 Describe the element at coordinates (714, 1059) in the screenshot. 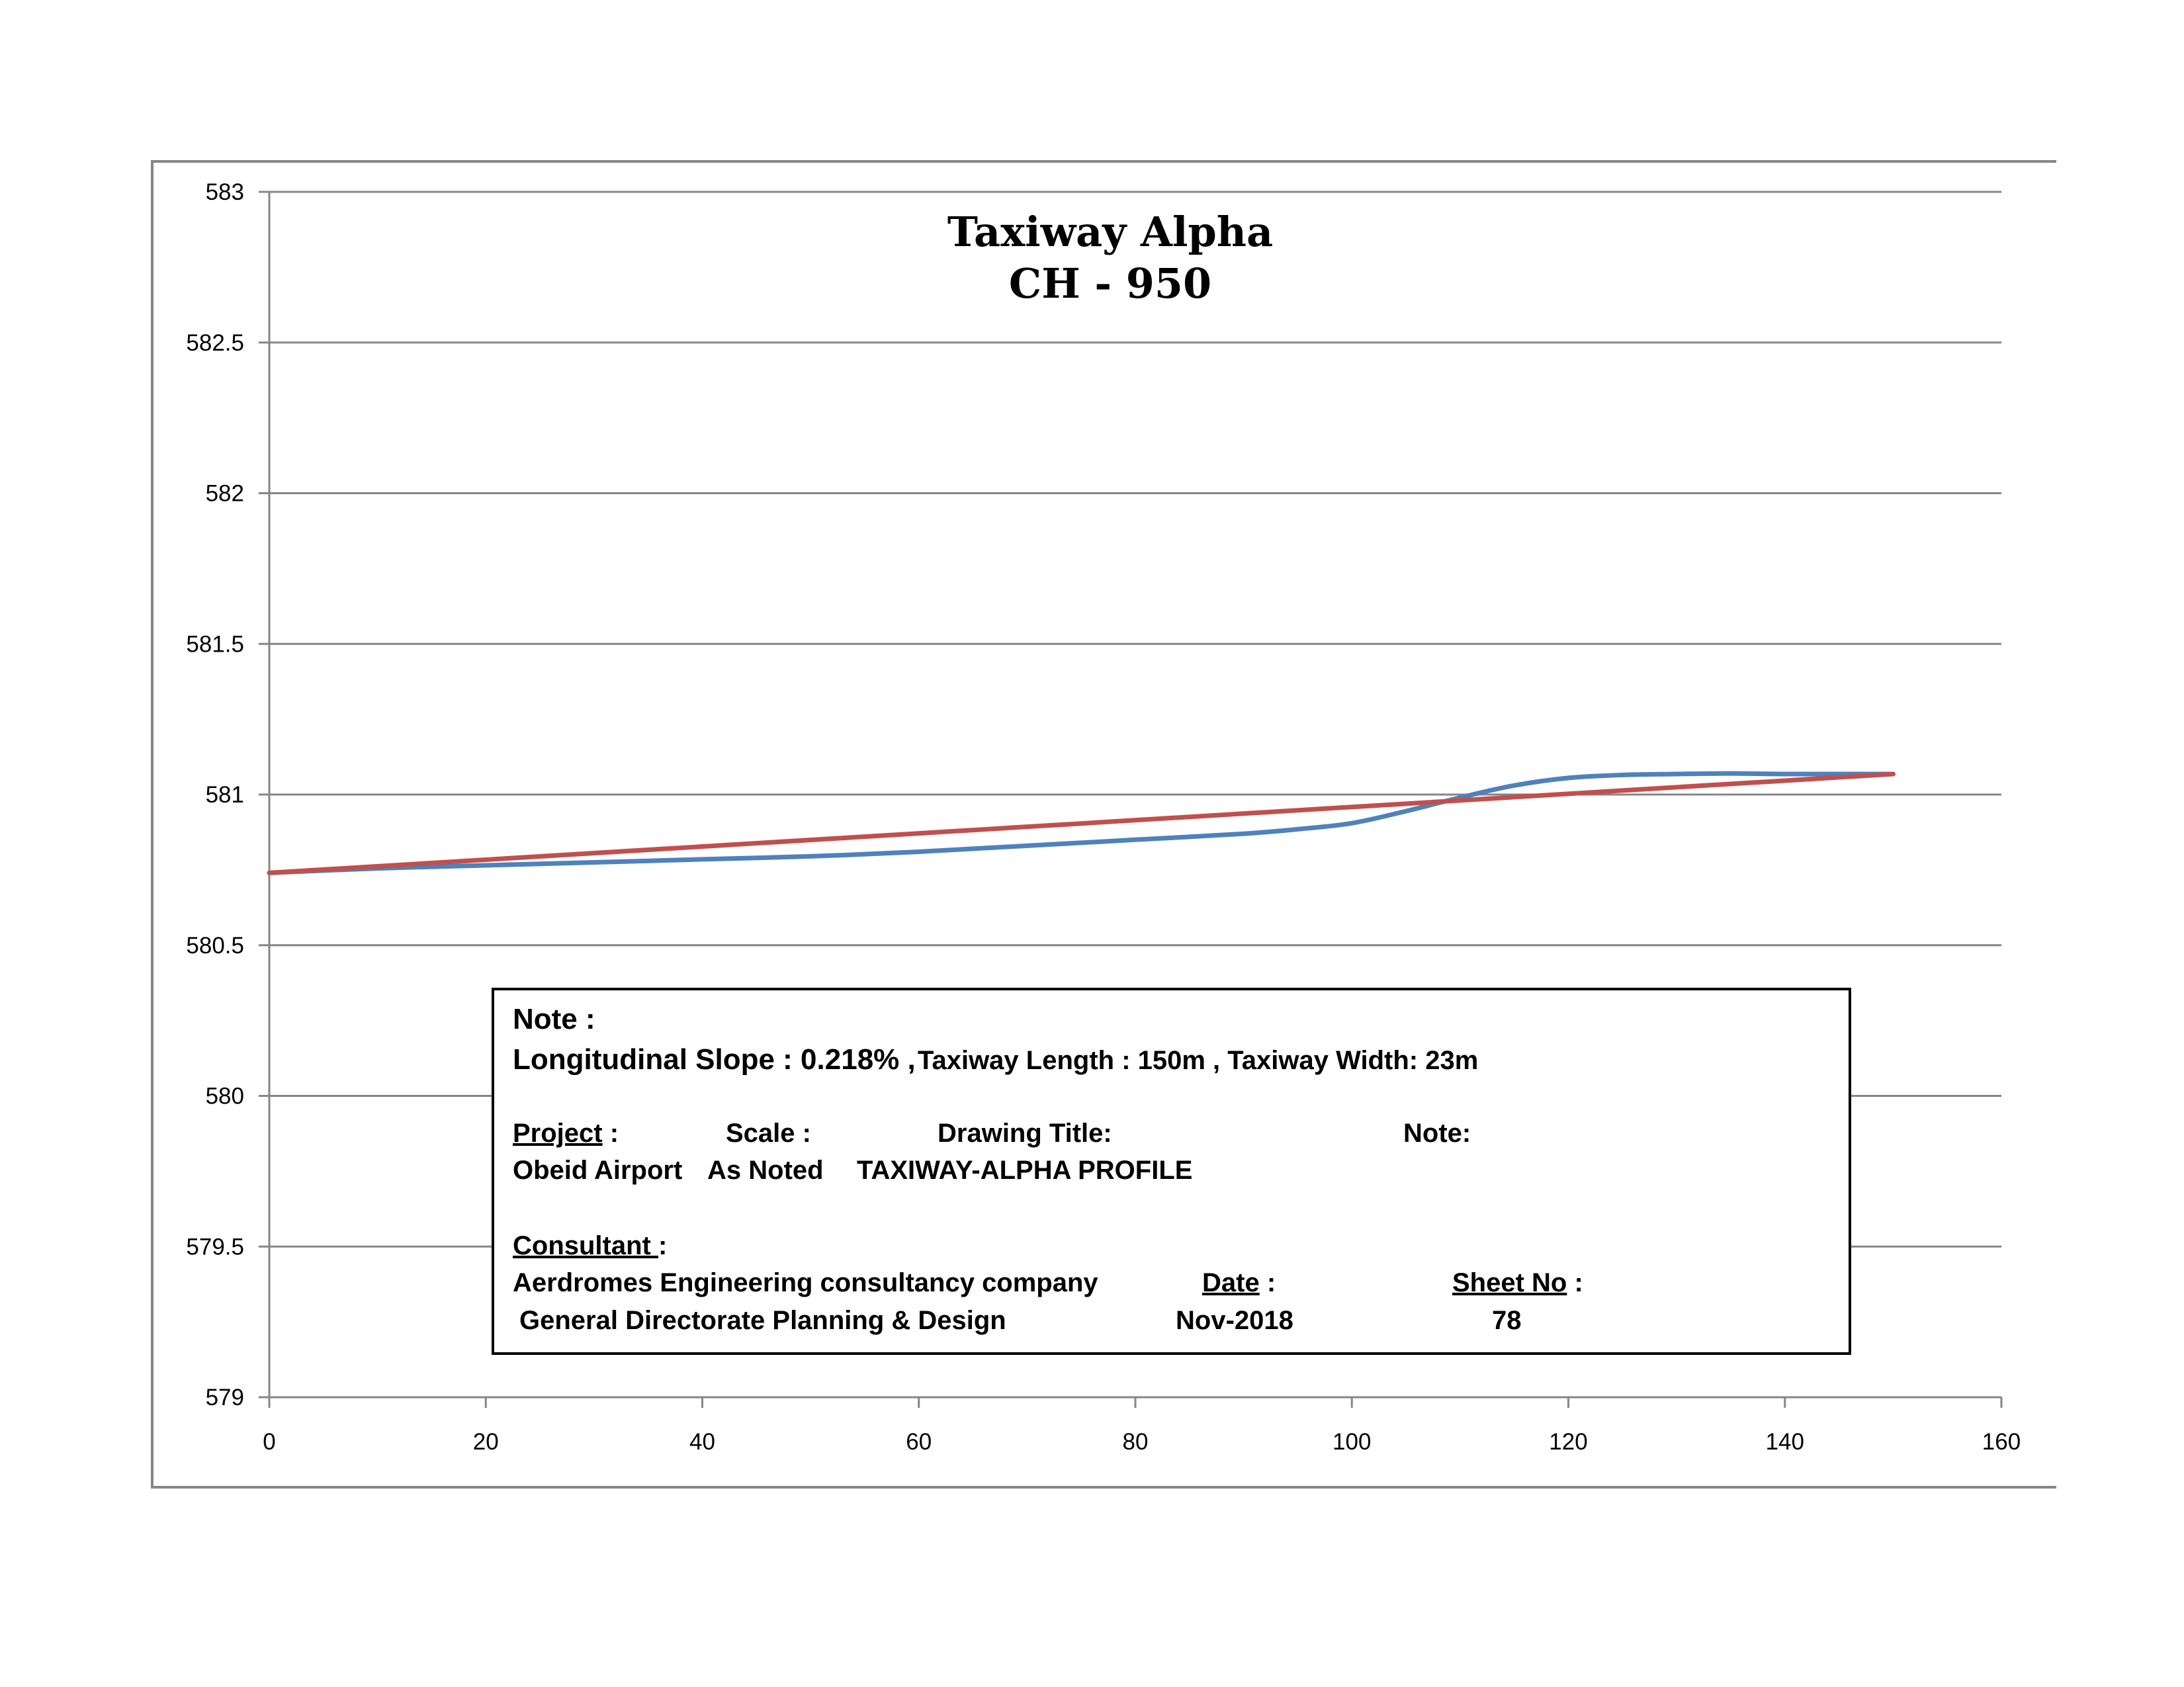

I see `slope-text: Longitudinal Slope : 0.218% ,` at that location.